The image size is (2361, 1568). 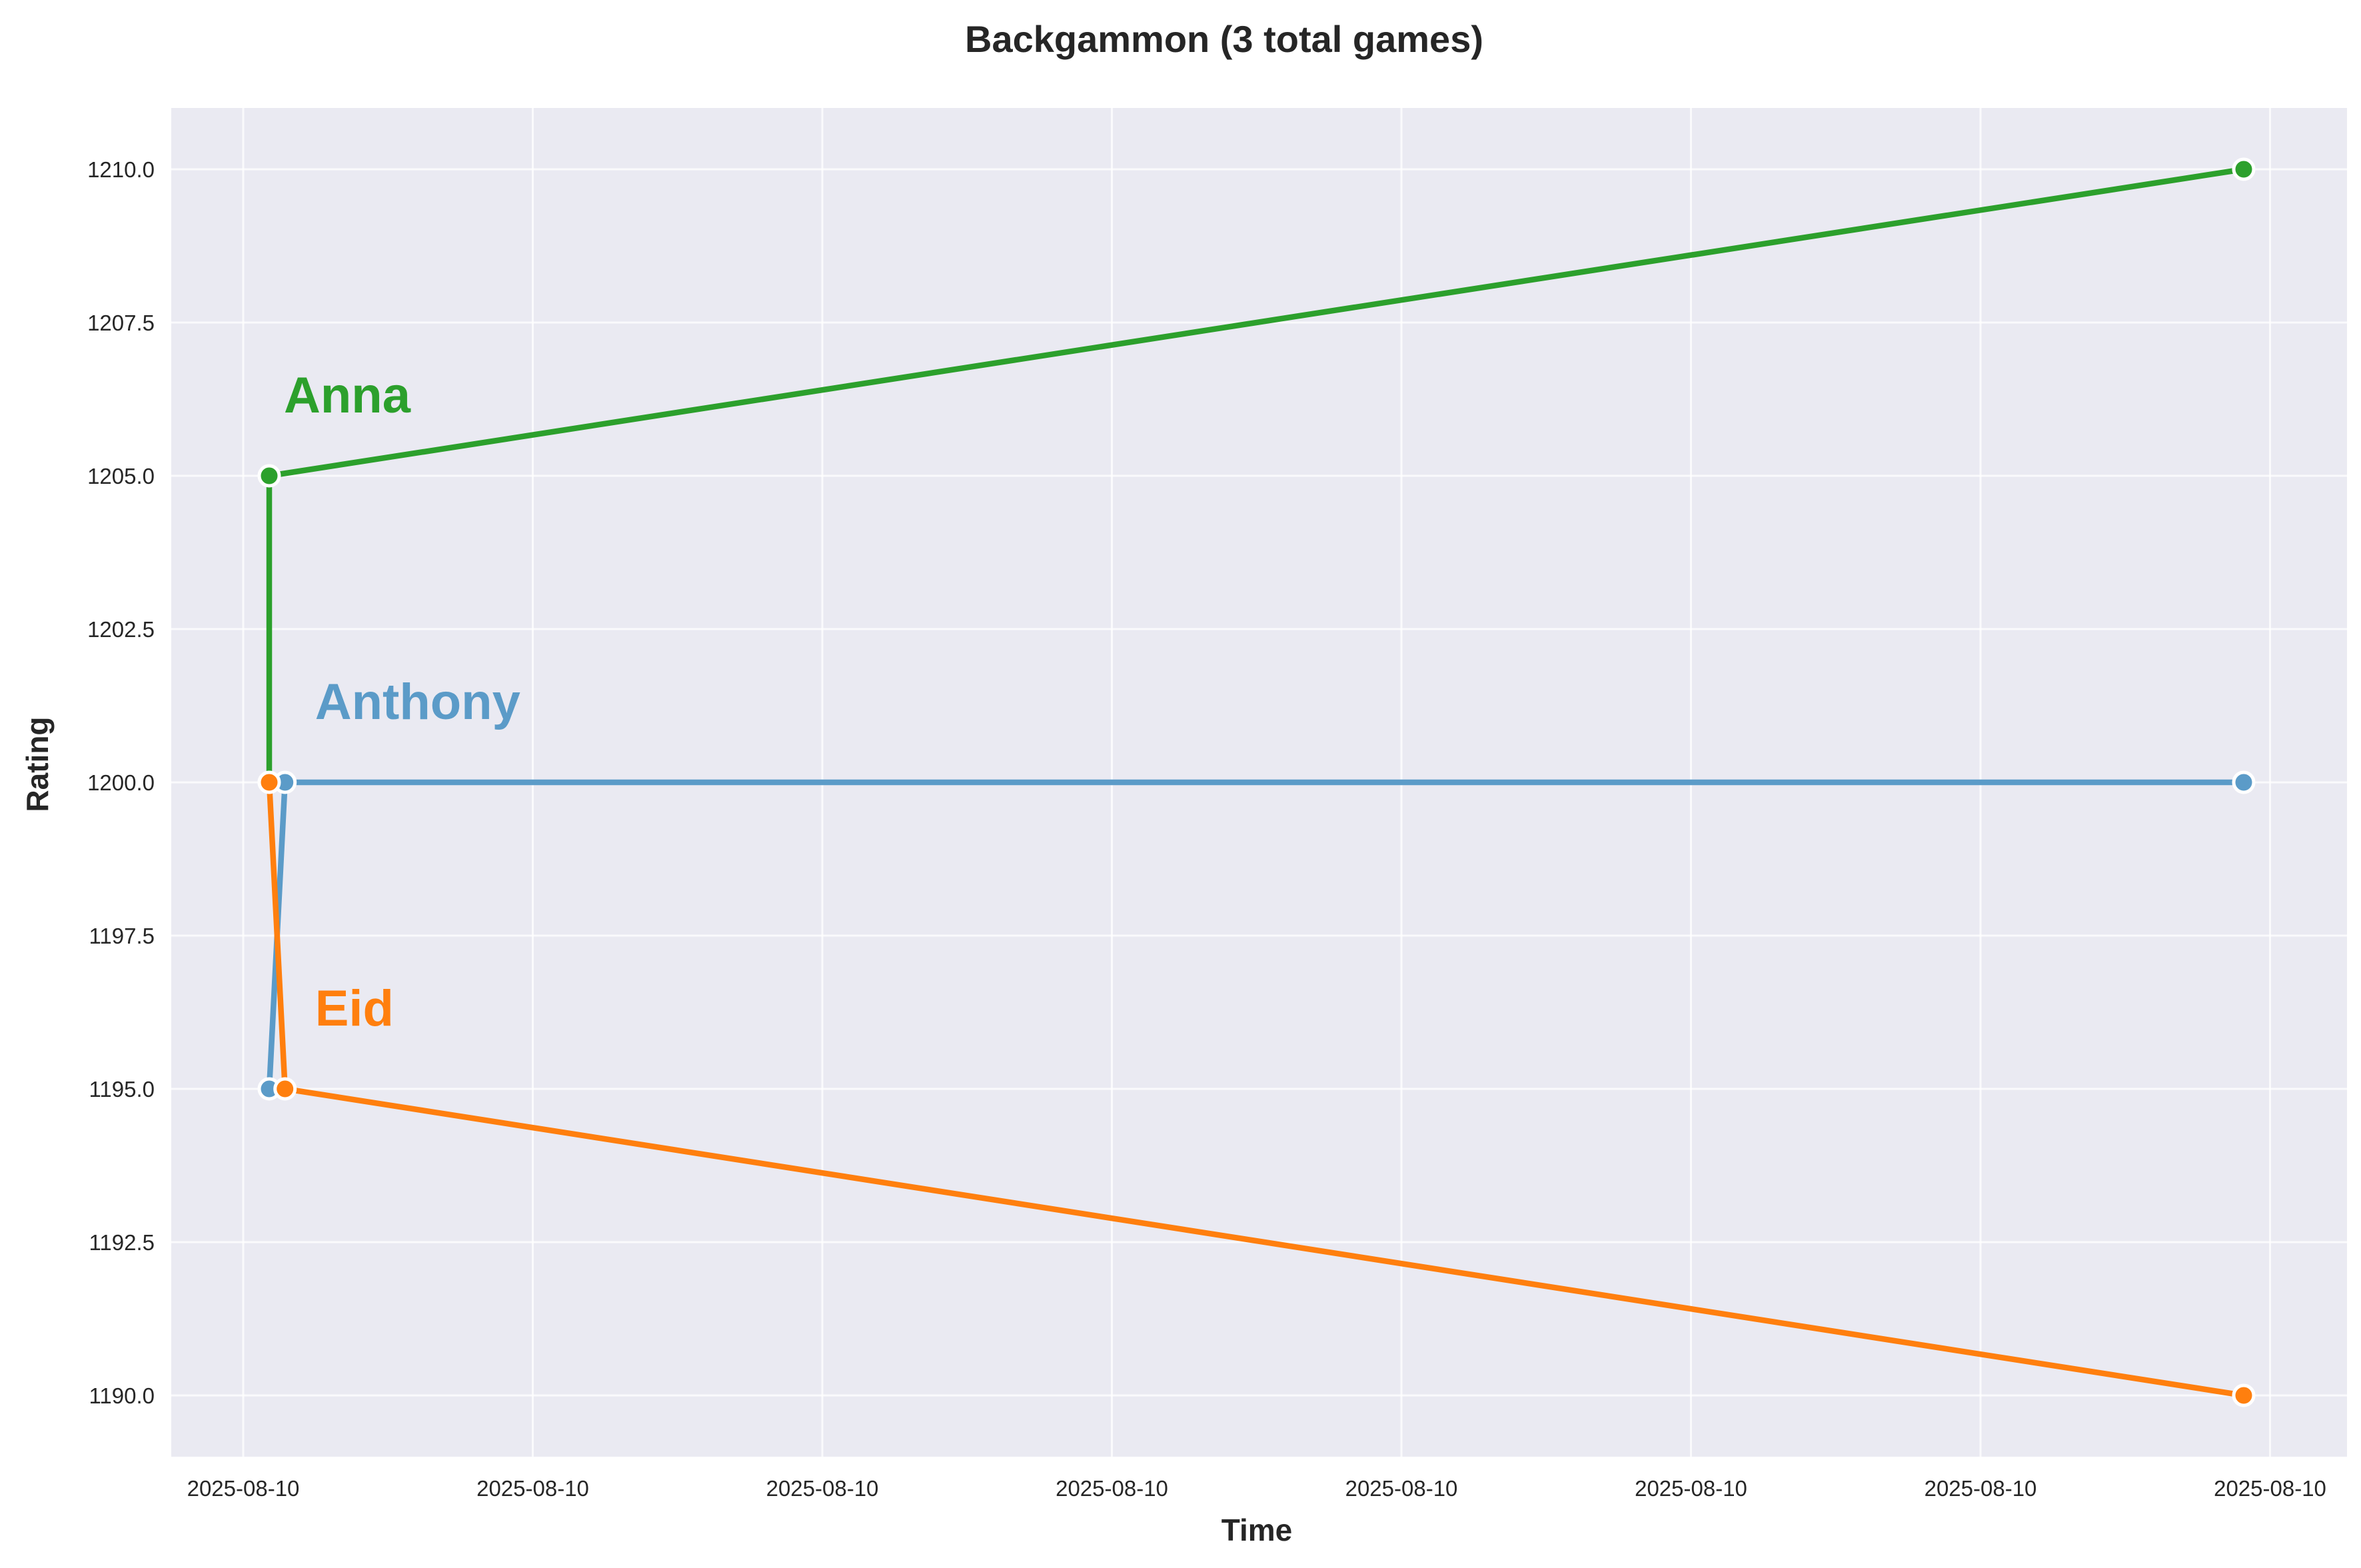 I want to click on y-tick-label: 1207.5, so click(x=121, y=323).